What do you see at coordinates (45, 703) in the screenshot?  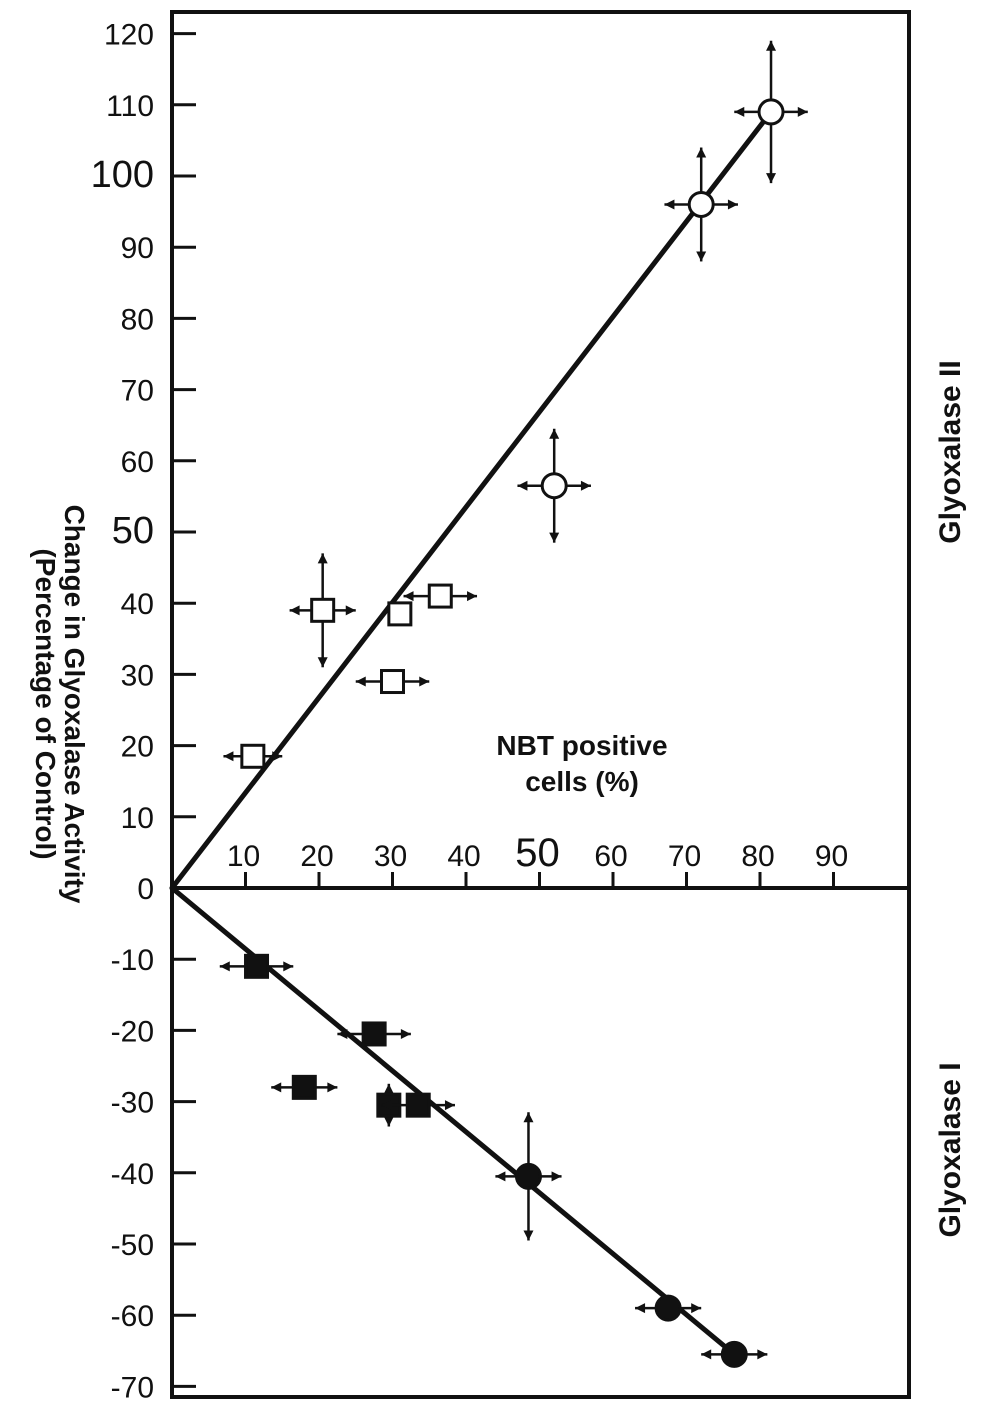 I see `y-axis-label-line2: (Percentage of Control)` at bounding box center [45, 703].